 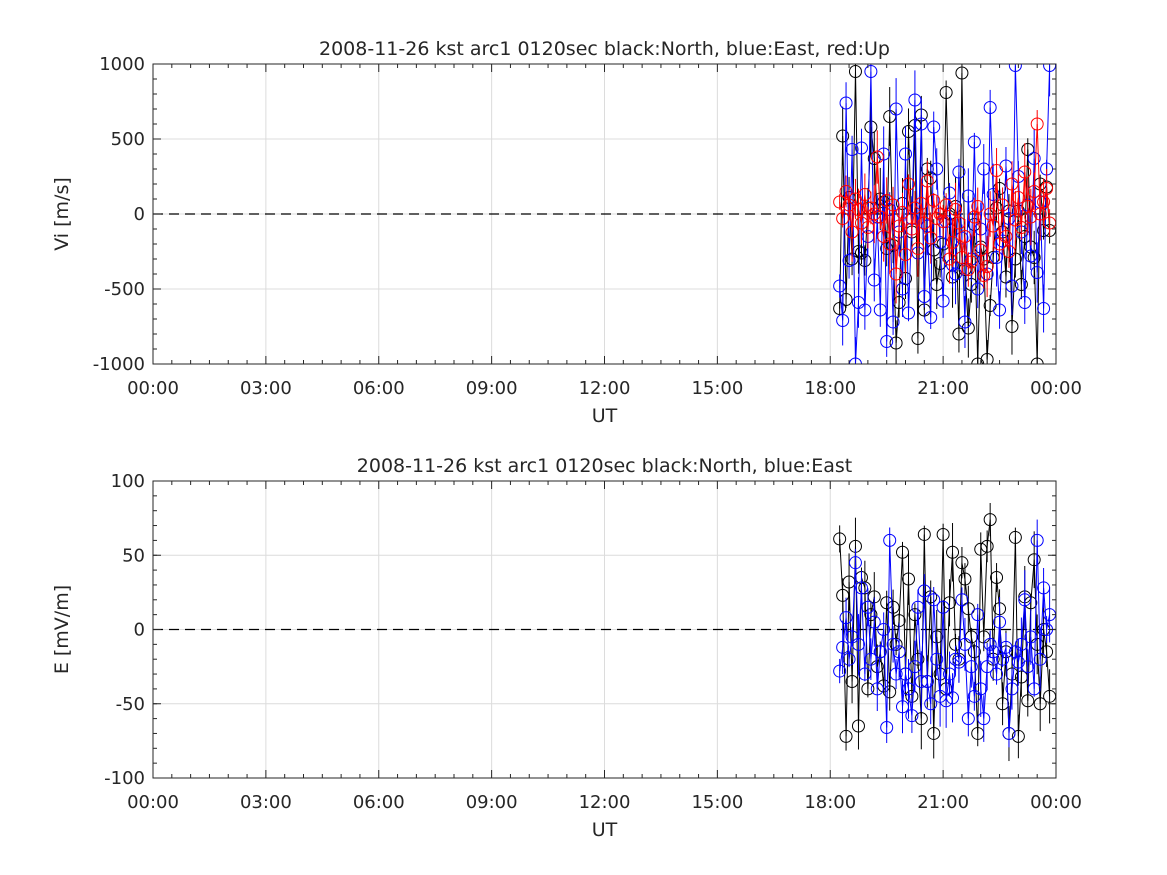 What do you see at coordinates (266, 802) in the screenshot?
I see `x-tick-label: 03:00` at bounding box center [266, 802].